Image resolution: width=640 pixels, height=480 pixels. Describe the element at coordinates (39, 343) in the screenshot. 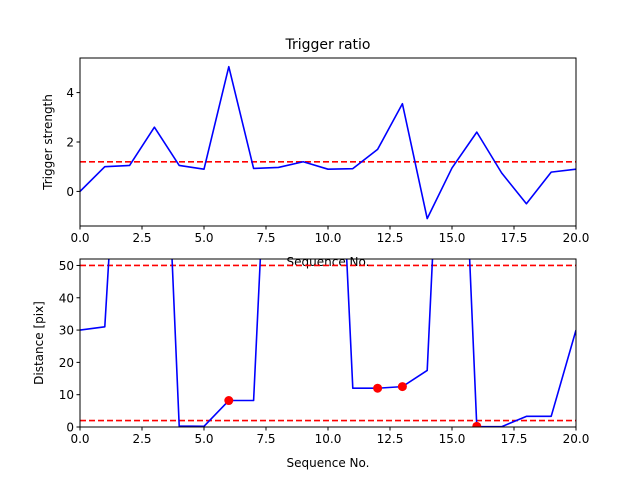

I see `y-axis-label: Distance [pix]` at that location.